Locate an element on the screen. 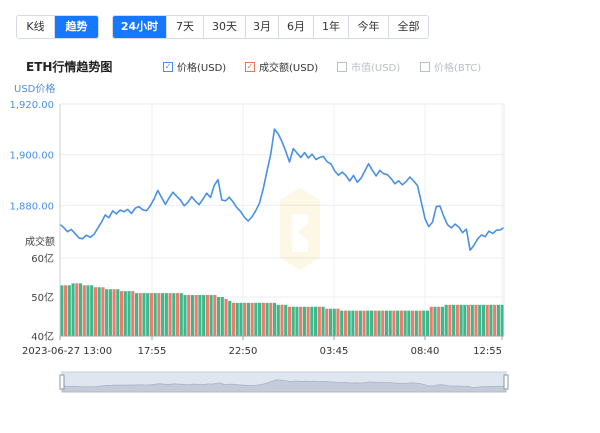 The height and width of the screenshot is (433, 600). volume-bars is located at coordinates (282, 309).